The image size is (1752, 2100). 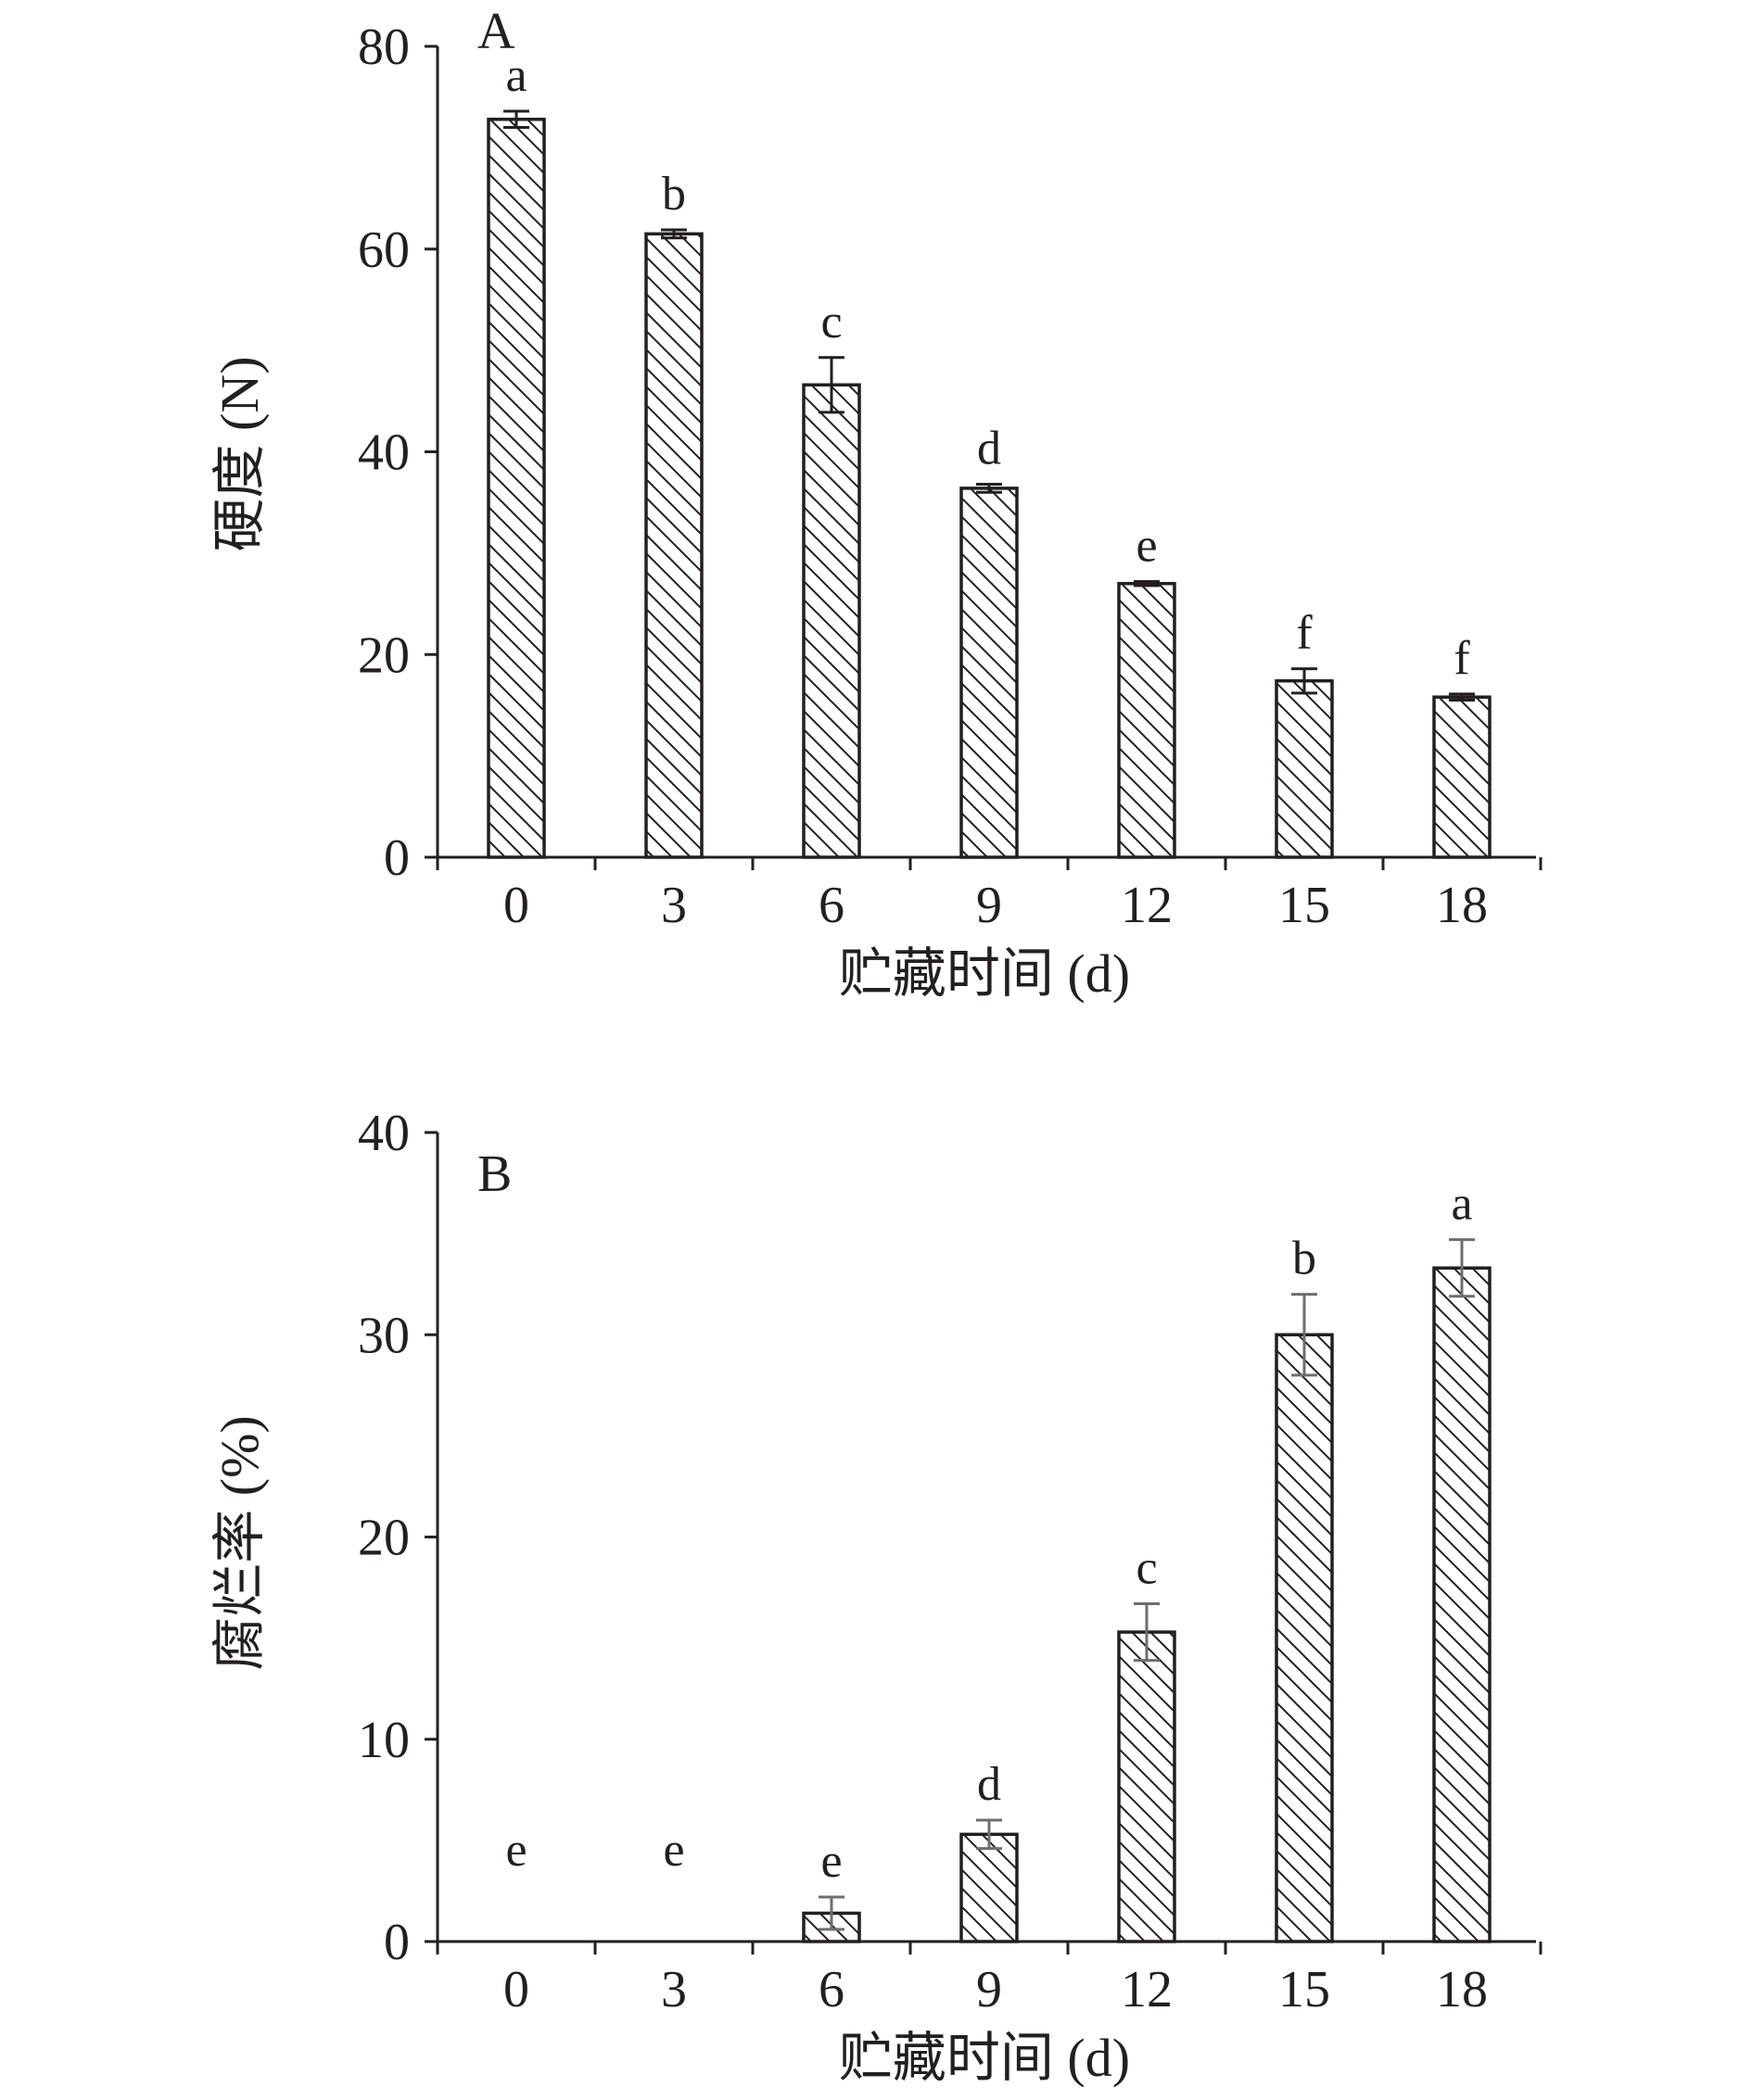 What do you see at coordinates (495, 1174) in the screenshot?
I see `panel-label: B` at bounding box center [495, 1174].